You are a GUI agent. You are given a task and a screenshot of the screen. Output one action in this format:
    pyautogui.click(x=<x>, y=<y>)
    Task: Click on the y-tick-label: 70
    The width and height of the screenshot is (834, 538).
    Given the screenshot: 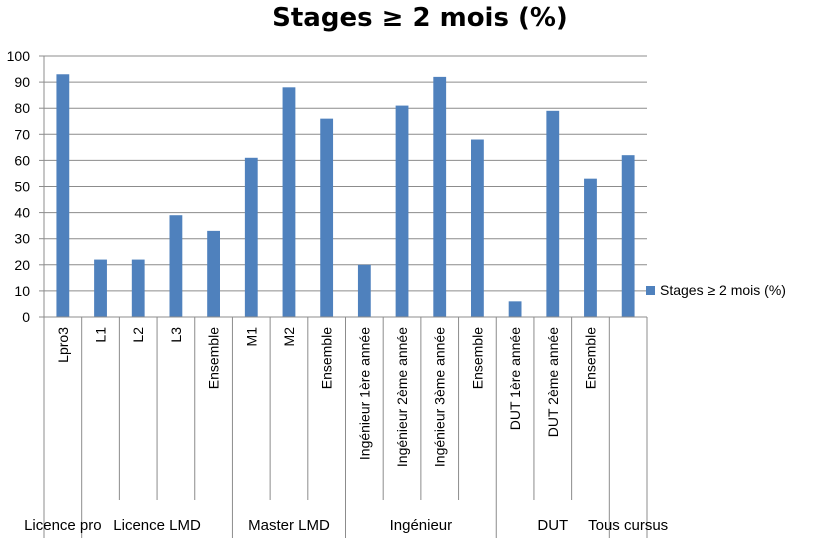 What is the action you would take?
    pyautogui.click(x=22, y=134)
    